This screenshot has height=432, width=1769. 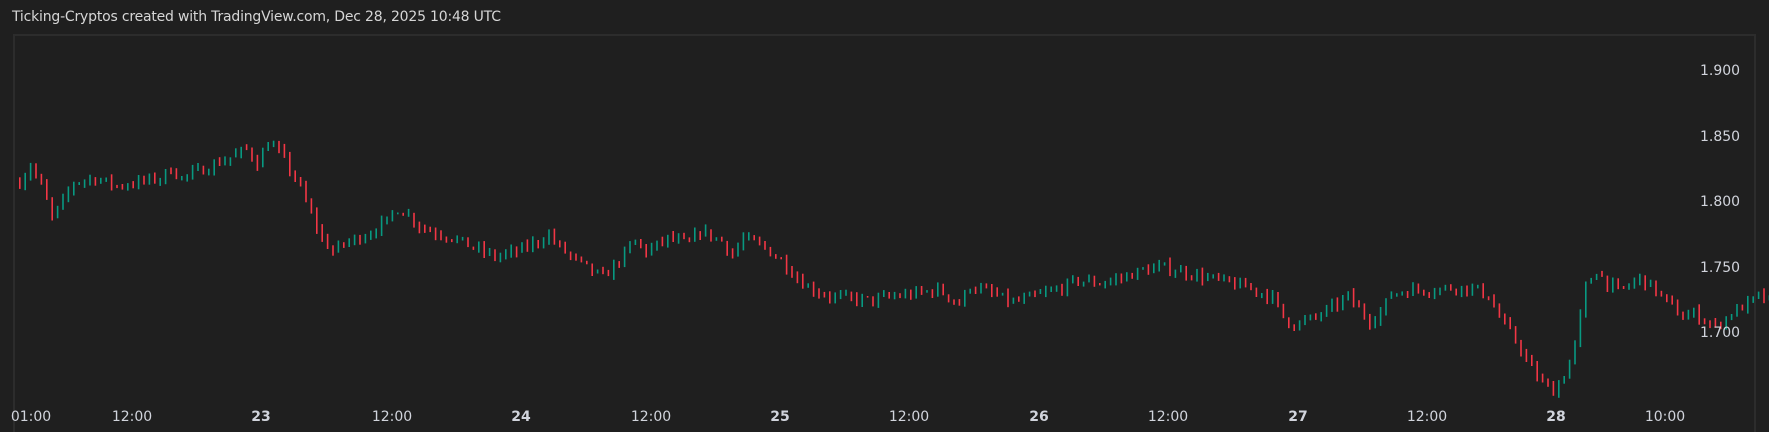 I want to click on time-tick-label: 24, so click(x=521, y=417).